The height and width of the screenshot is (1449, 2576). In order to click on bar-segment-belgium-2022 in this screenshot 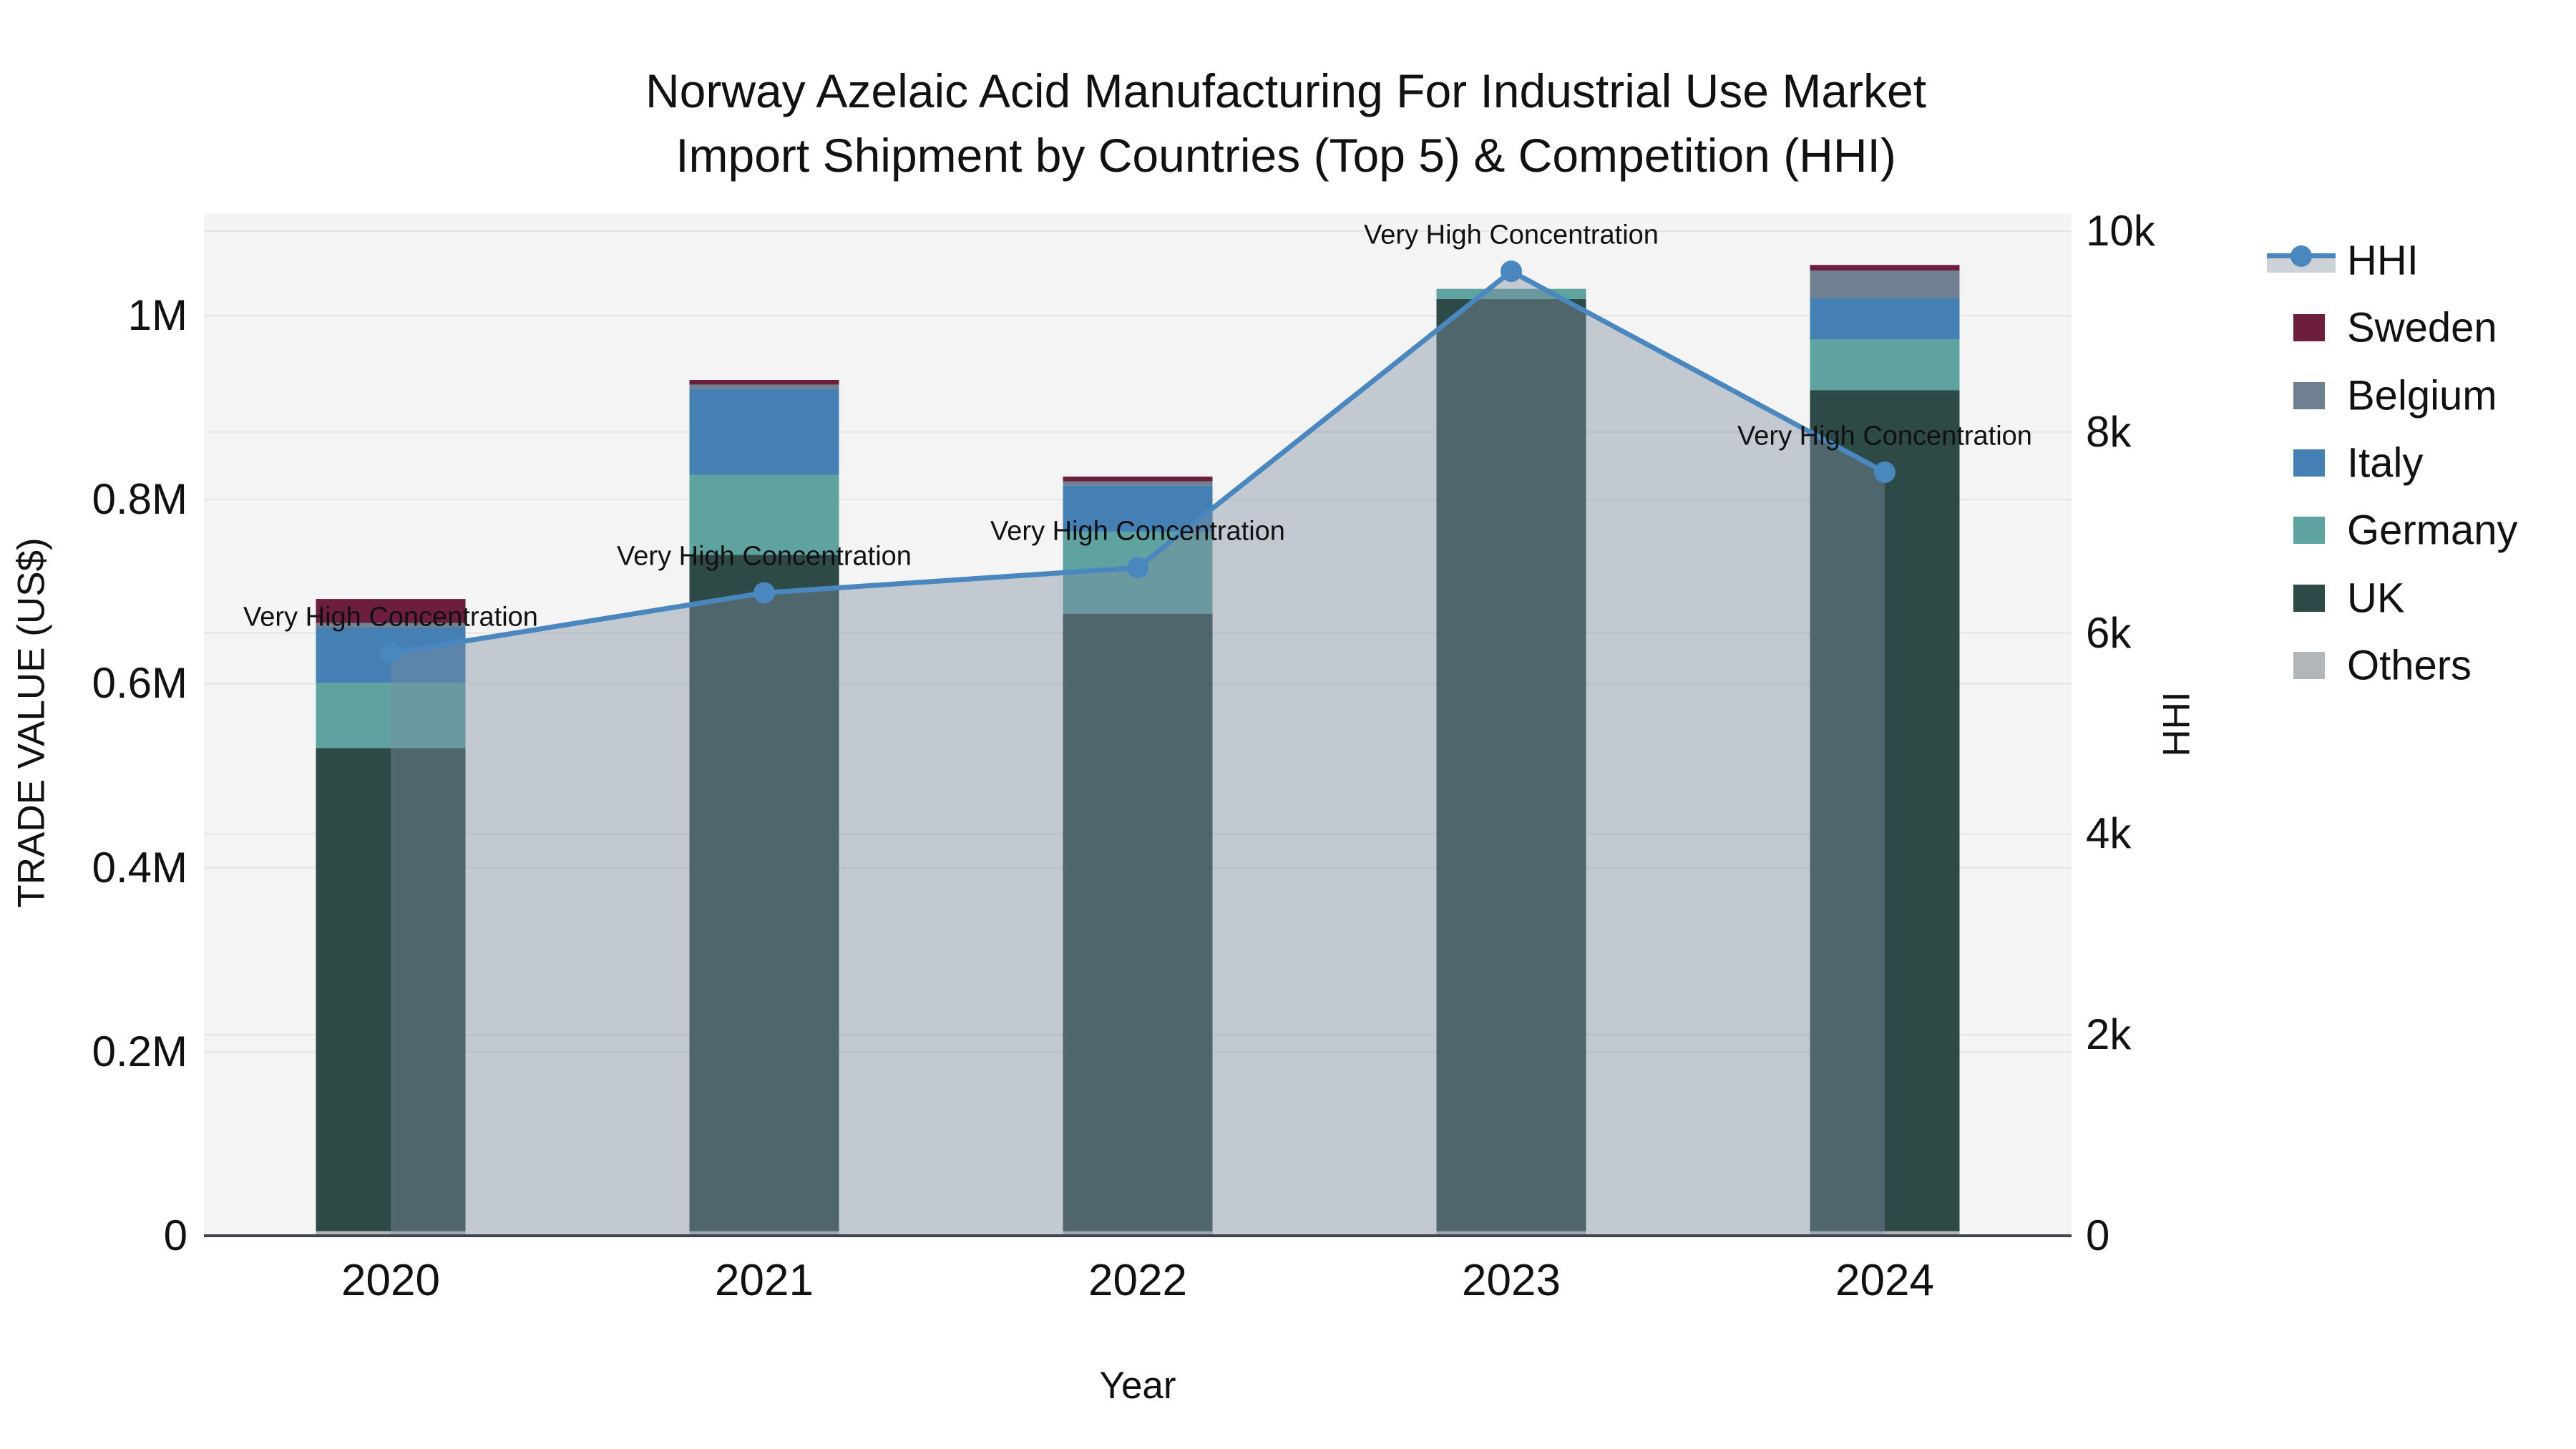, I will do `click(1138, 483)`.